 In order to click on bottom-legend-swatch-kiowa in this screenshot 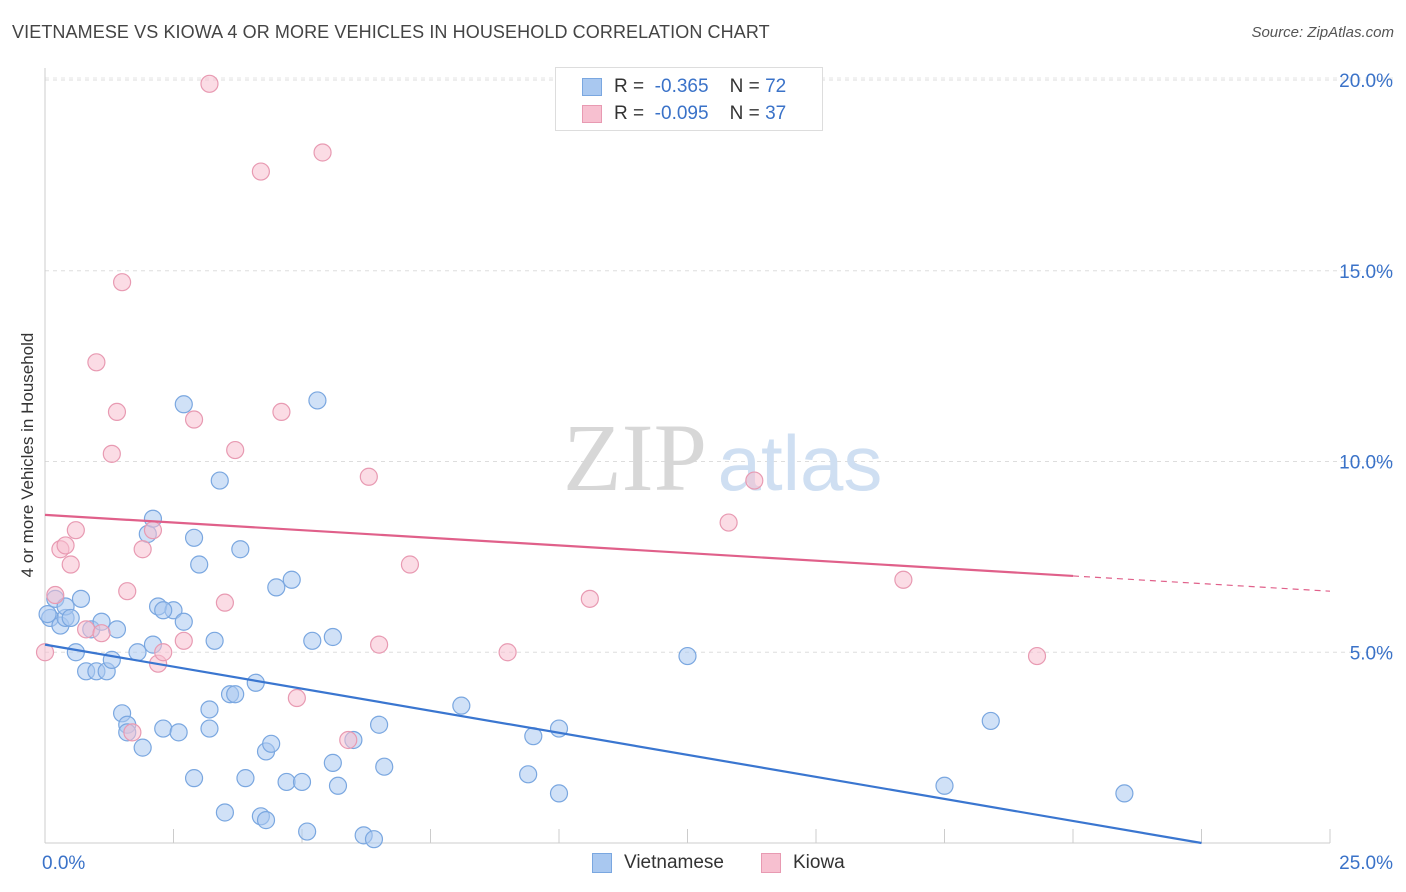, I will do `click(771, 863)`.